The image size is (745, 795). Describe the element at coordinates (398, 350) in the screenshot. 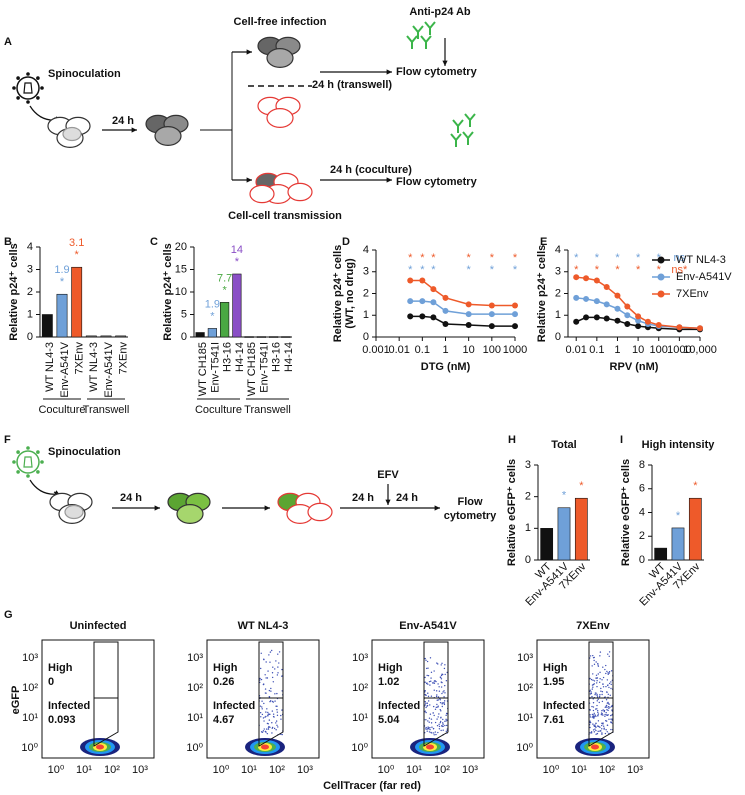

I see `x-tick-label: 0.01` at that location.